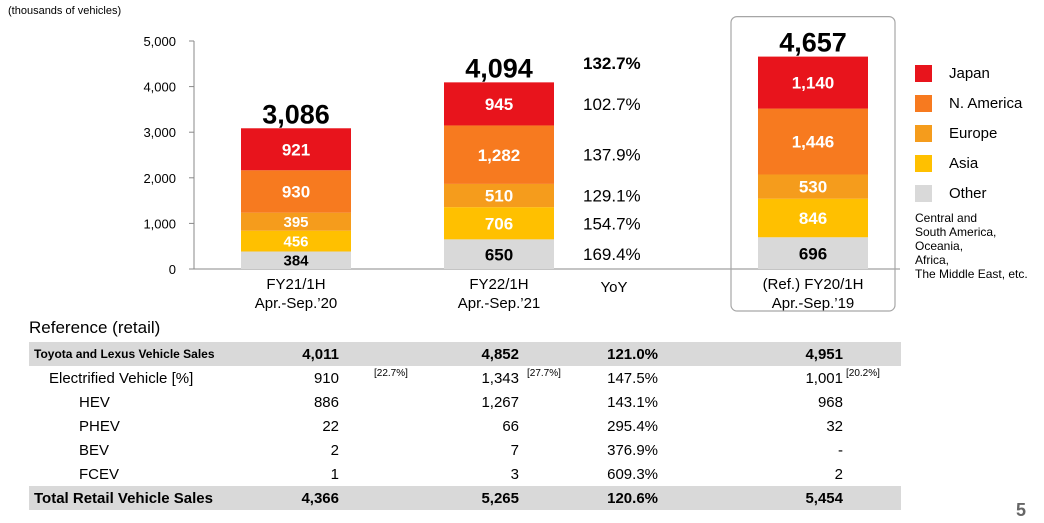 This screenshot has width=1044, height=523. Describe the element at coordinates (499, 303) in the screenshot. I see `x-tick-label: Apr.-Sep.’21` at that location.